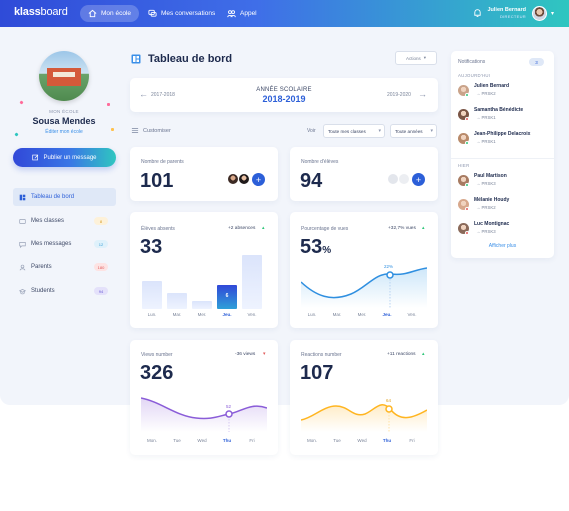  Describe the element at coordinates (312, 314) in the screenshot. I see `x-tick-label: Lun.` at that location.